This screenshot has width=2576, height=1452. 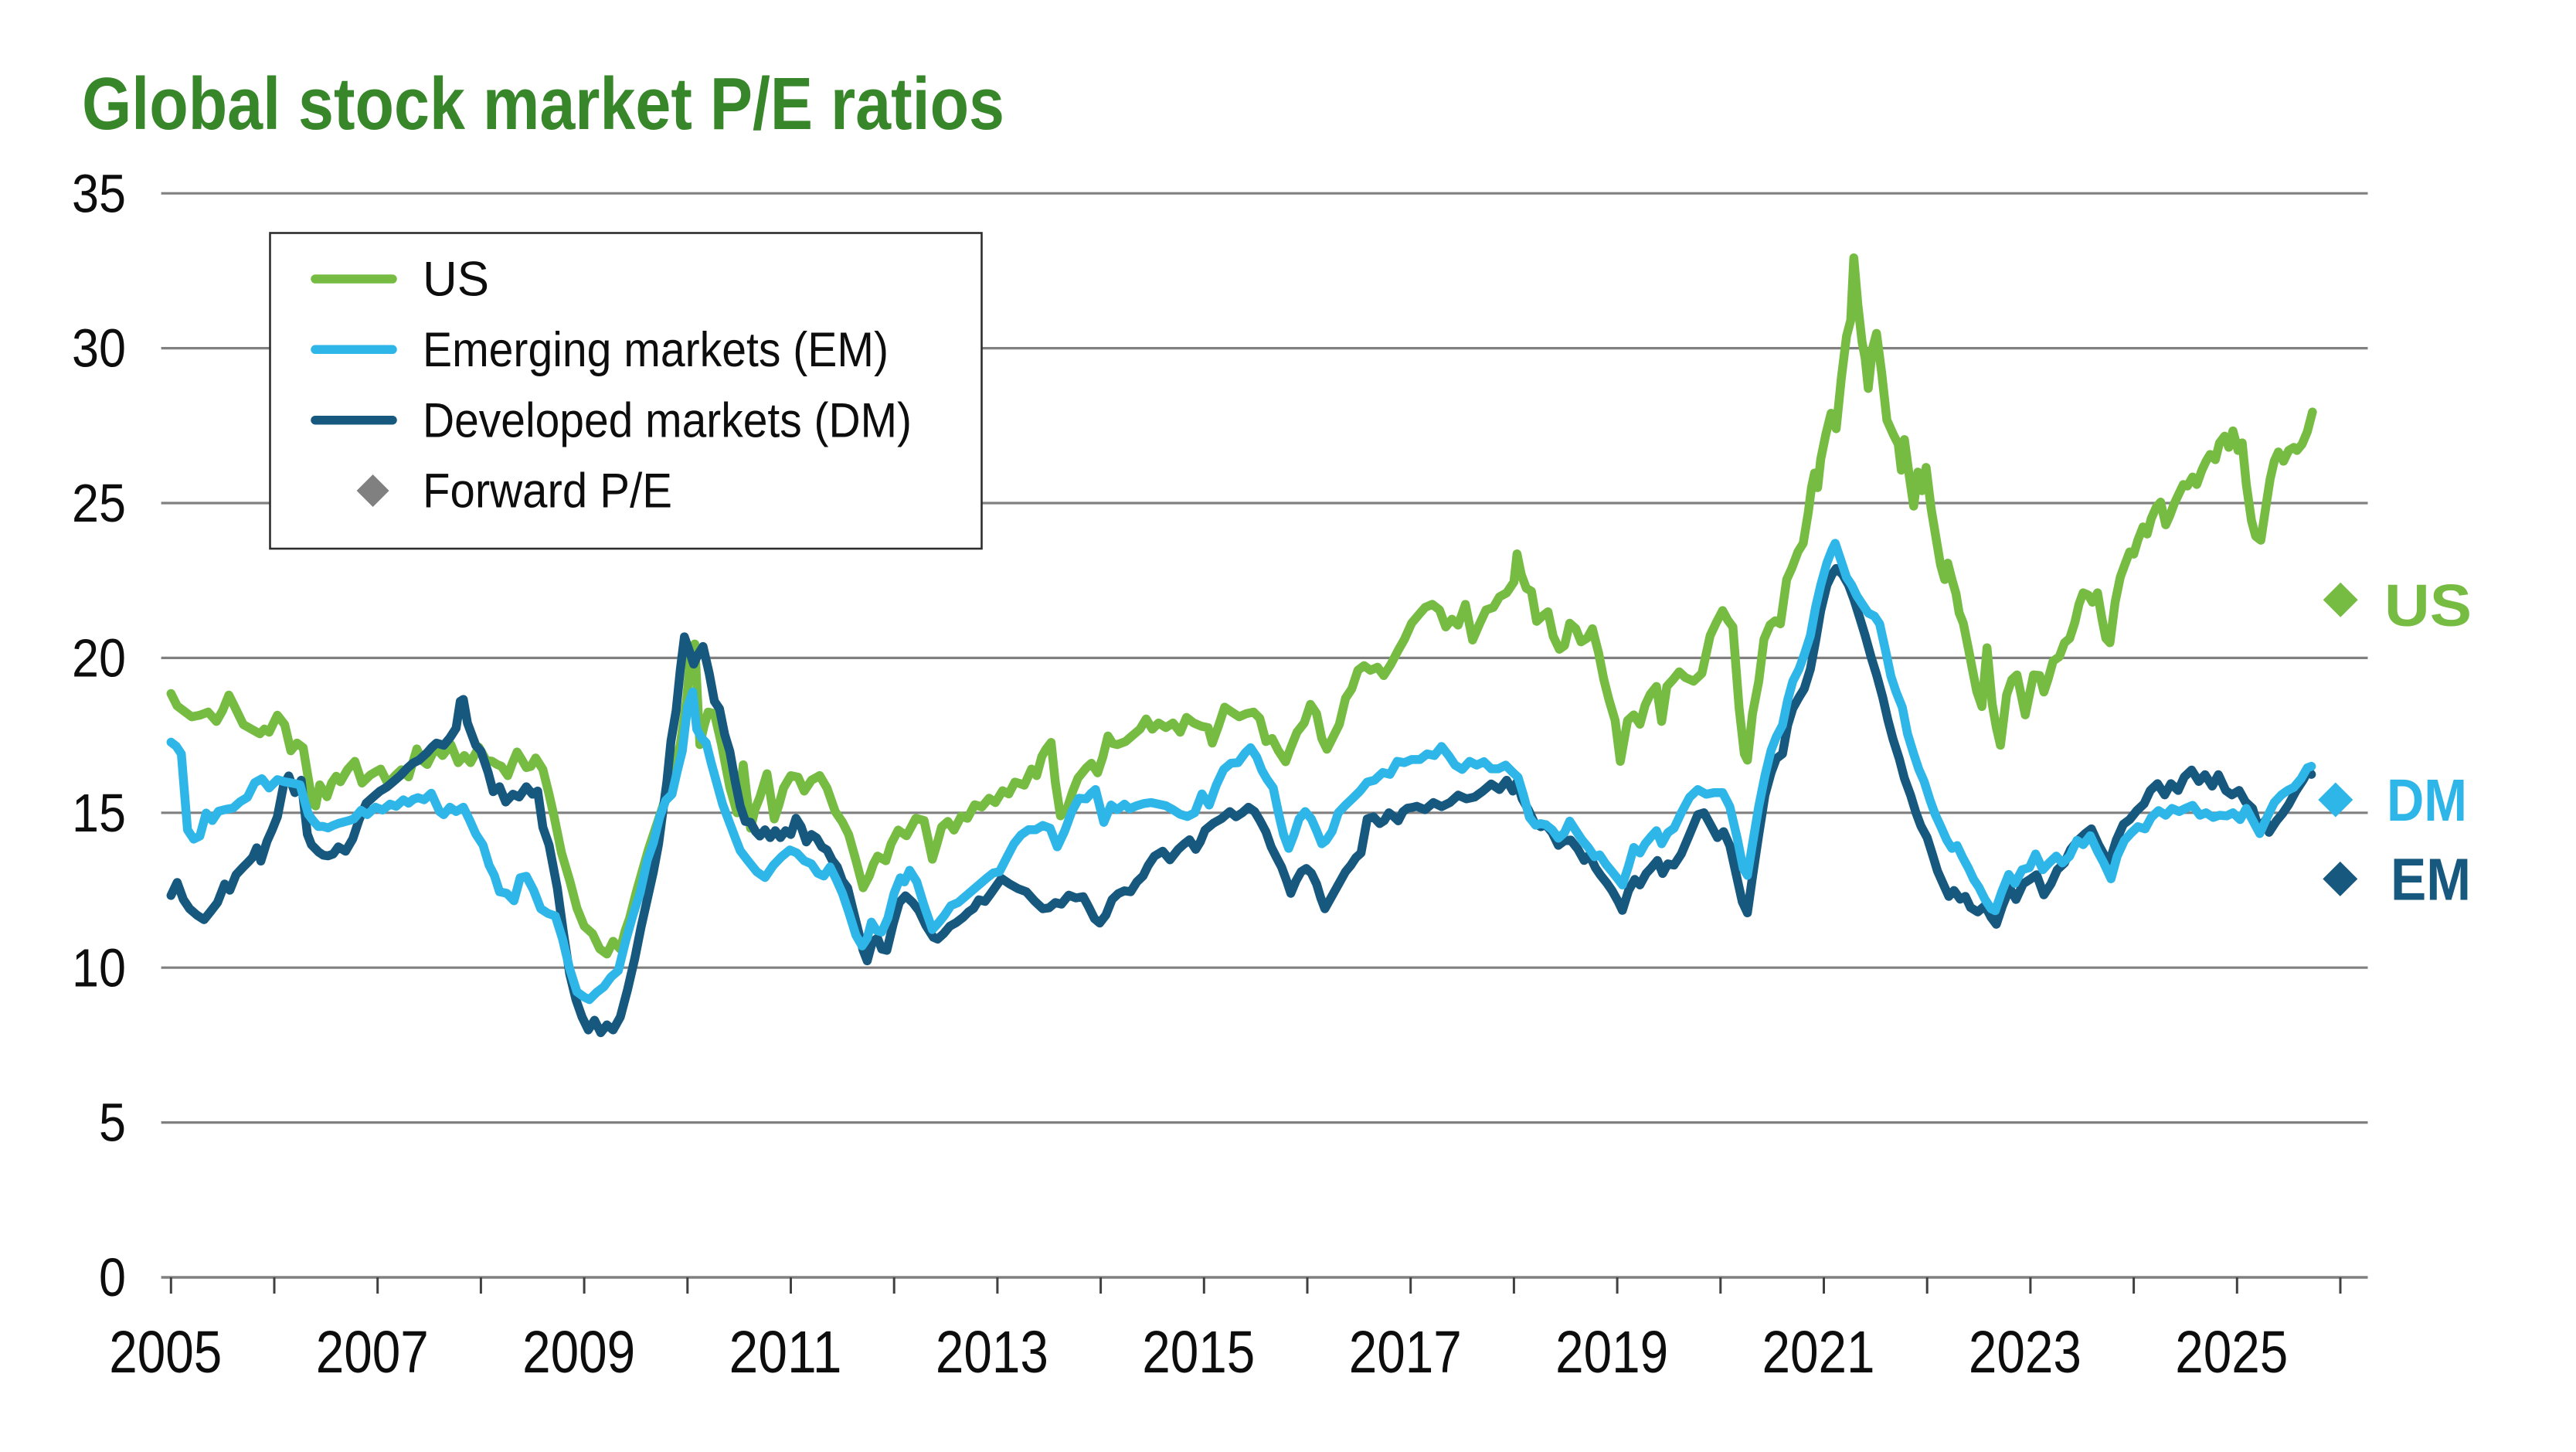 I want to click on svg-text: 2019, so click(x=1611, y=1353).